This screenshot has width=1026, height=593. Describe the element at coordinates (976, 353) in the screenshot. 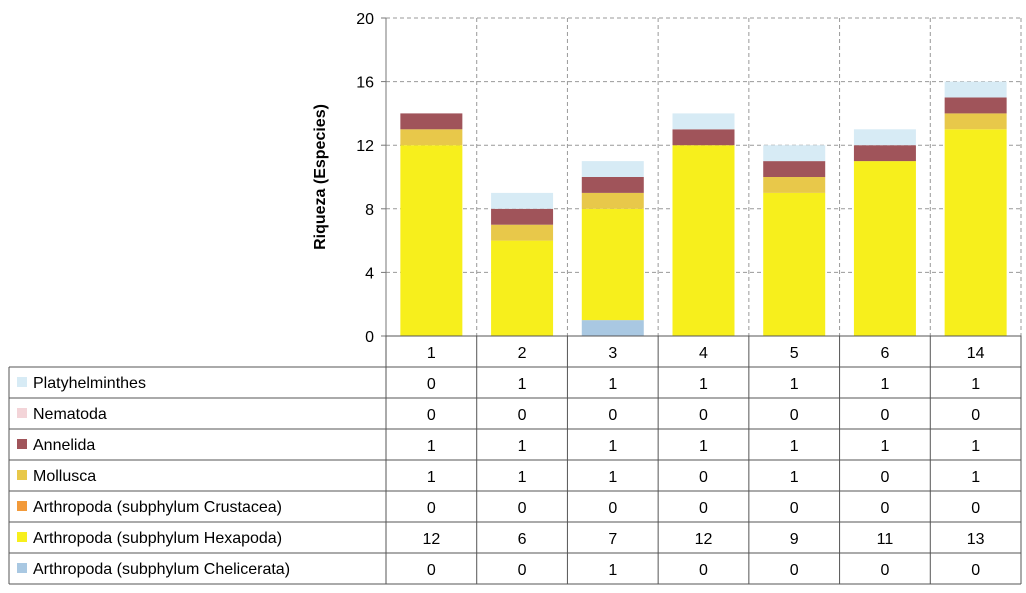

I see `category-label: 14` at that location.